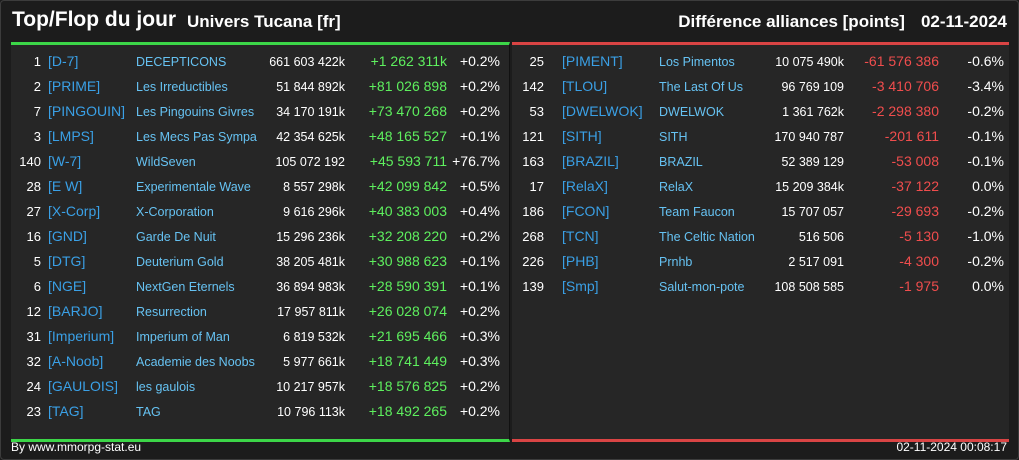  Describe the element at coordinates (407, 111) in the screenshot. I see `alliance-diff: +73 470 268` at that location.